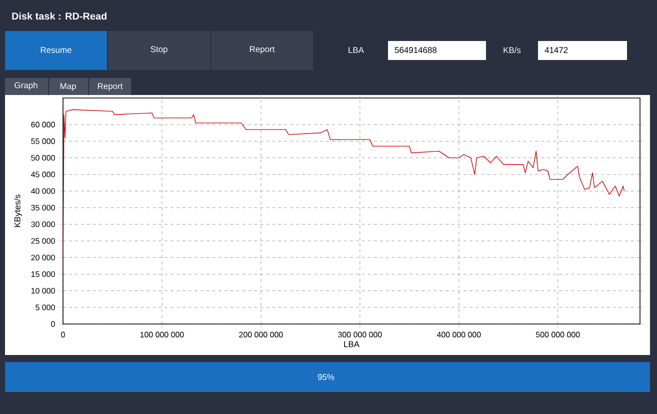 The image size is (657, 414). I want to click on x-axis-title: LBA, so click(352, 344).